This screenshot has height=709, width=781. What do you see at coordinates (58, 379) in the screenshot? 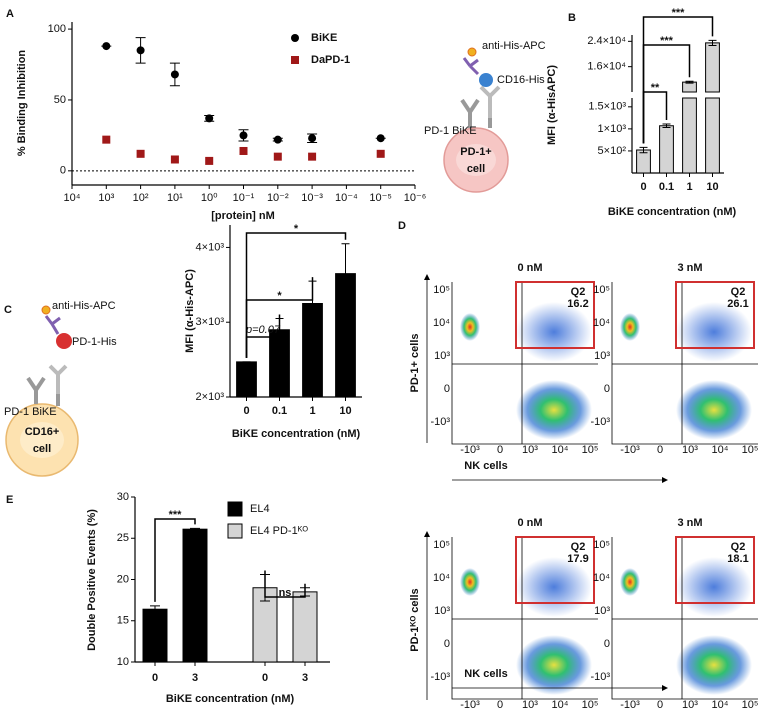
I see `bike-arm` at bounding box center [58, 379].